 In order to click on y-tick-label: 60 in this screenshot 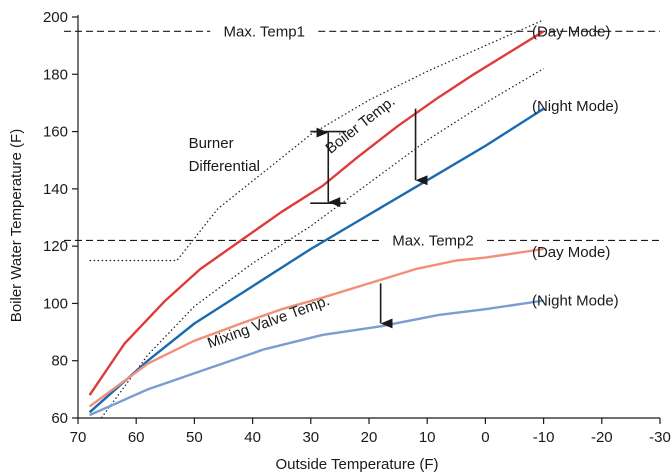, I will do `click(59, 418)`.